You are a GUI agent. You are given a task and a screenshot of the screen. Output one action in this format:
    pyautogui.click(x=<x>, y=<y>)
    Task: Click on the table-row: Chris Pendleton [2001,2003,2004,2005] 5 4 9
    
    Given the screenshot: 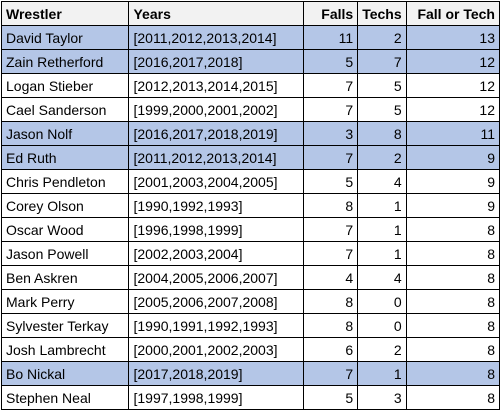 What is the action you would take?
    pyautogui.click(x=250, y=181)
    